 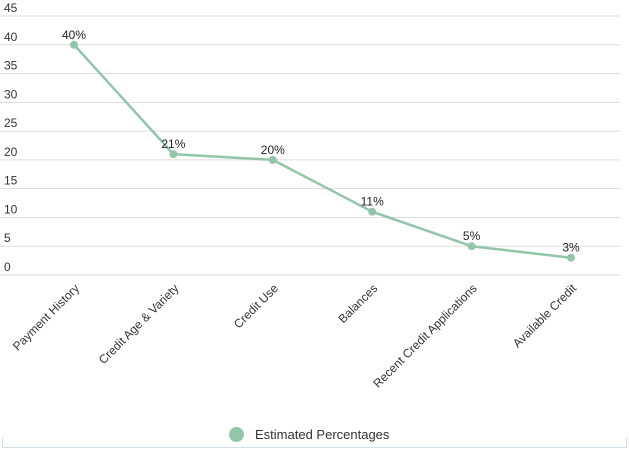 I want to click on bottom-border, so click(x=314, y=447).